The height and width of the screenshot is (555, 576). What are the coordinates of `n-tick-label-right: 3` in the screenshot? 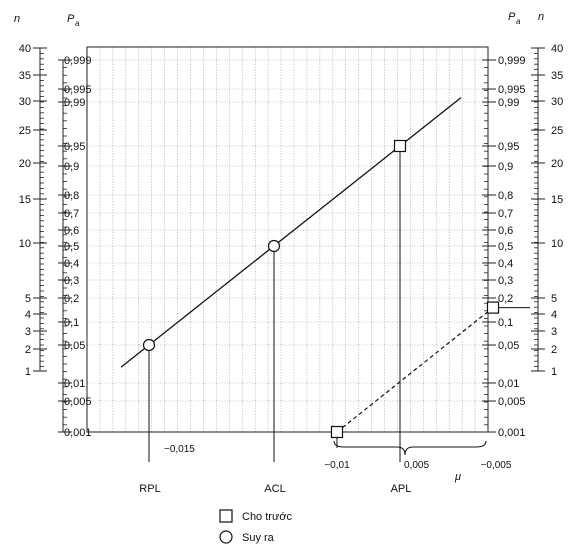 It's located at (554, 332).